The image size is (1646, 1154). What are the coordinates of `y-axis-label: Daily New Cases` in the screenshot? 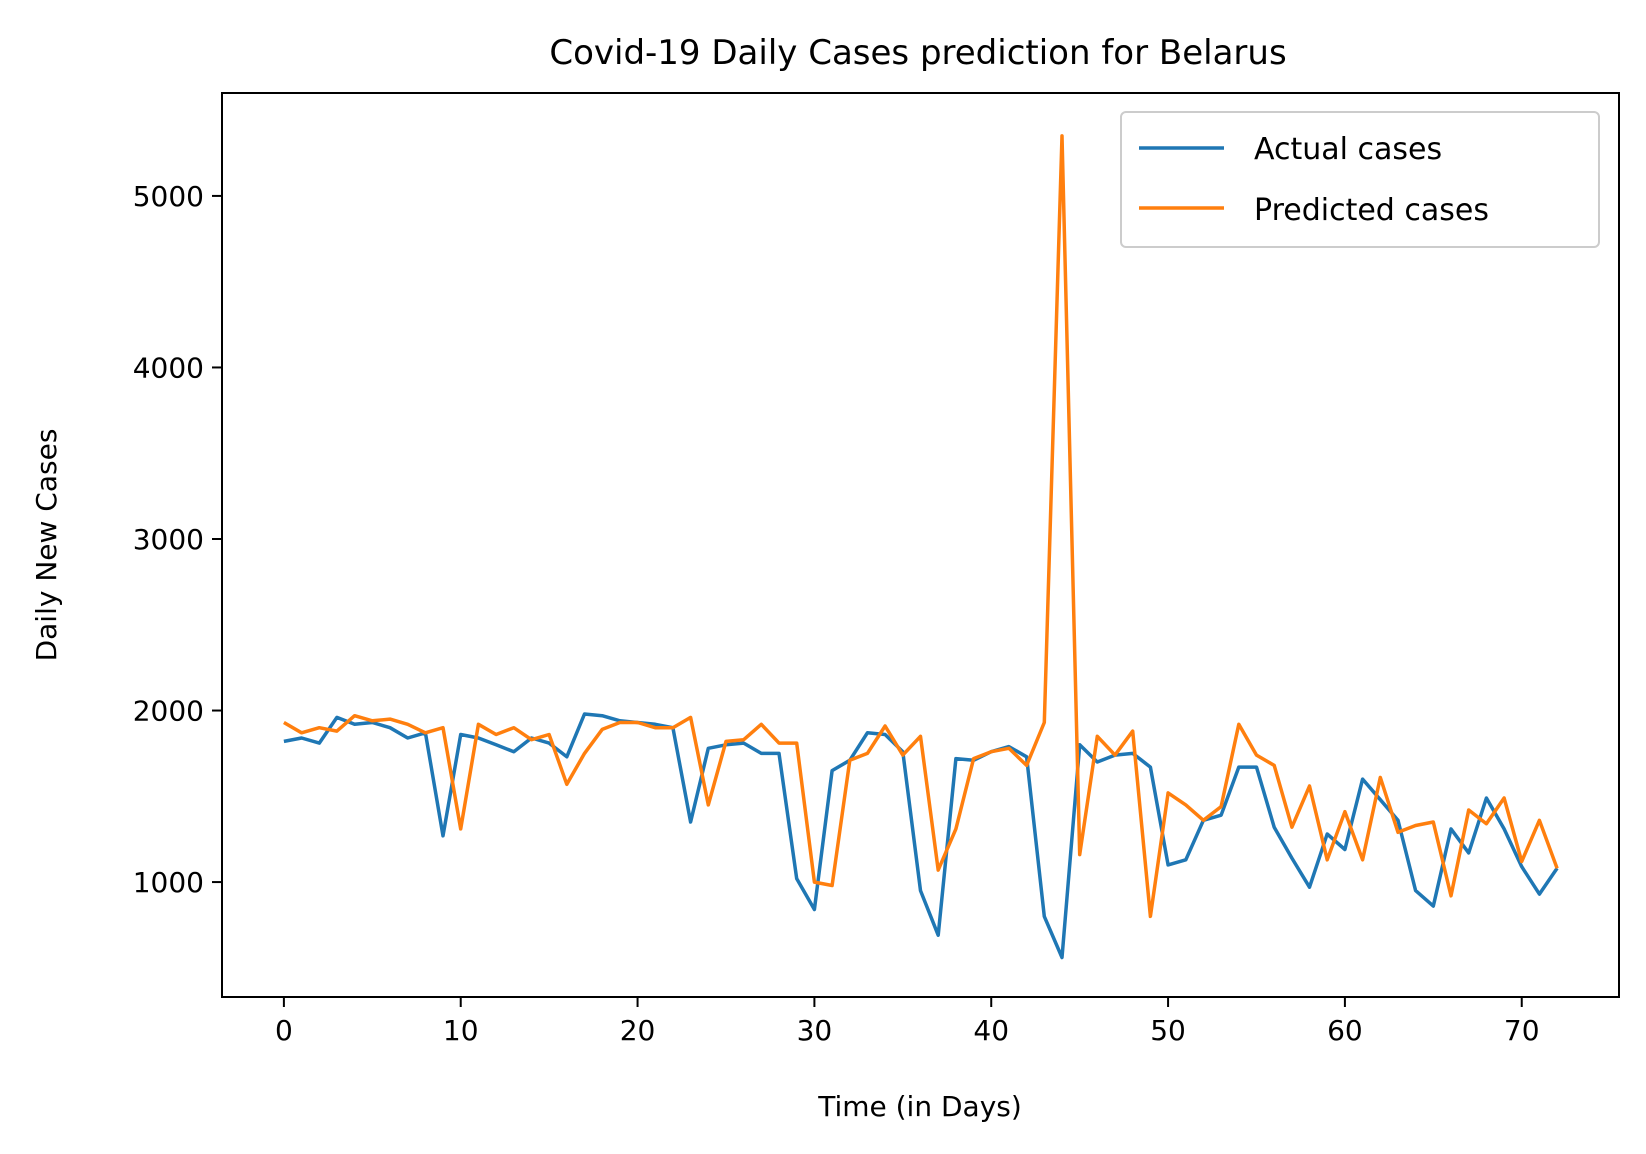 It's located at (46, 545).